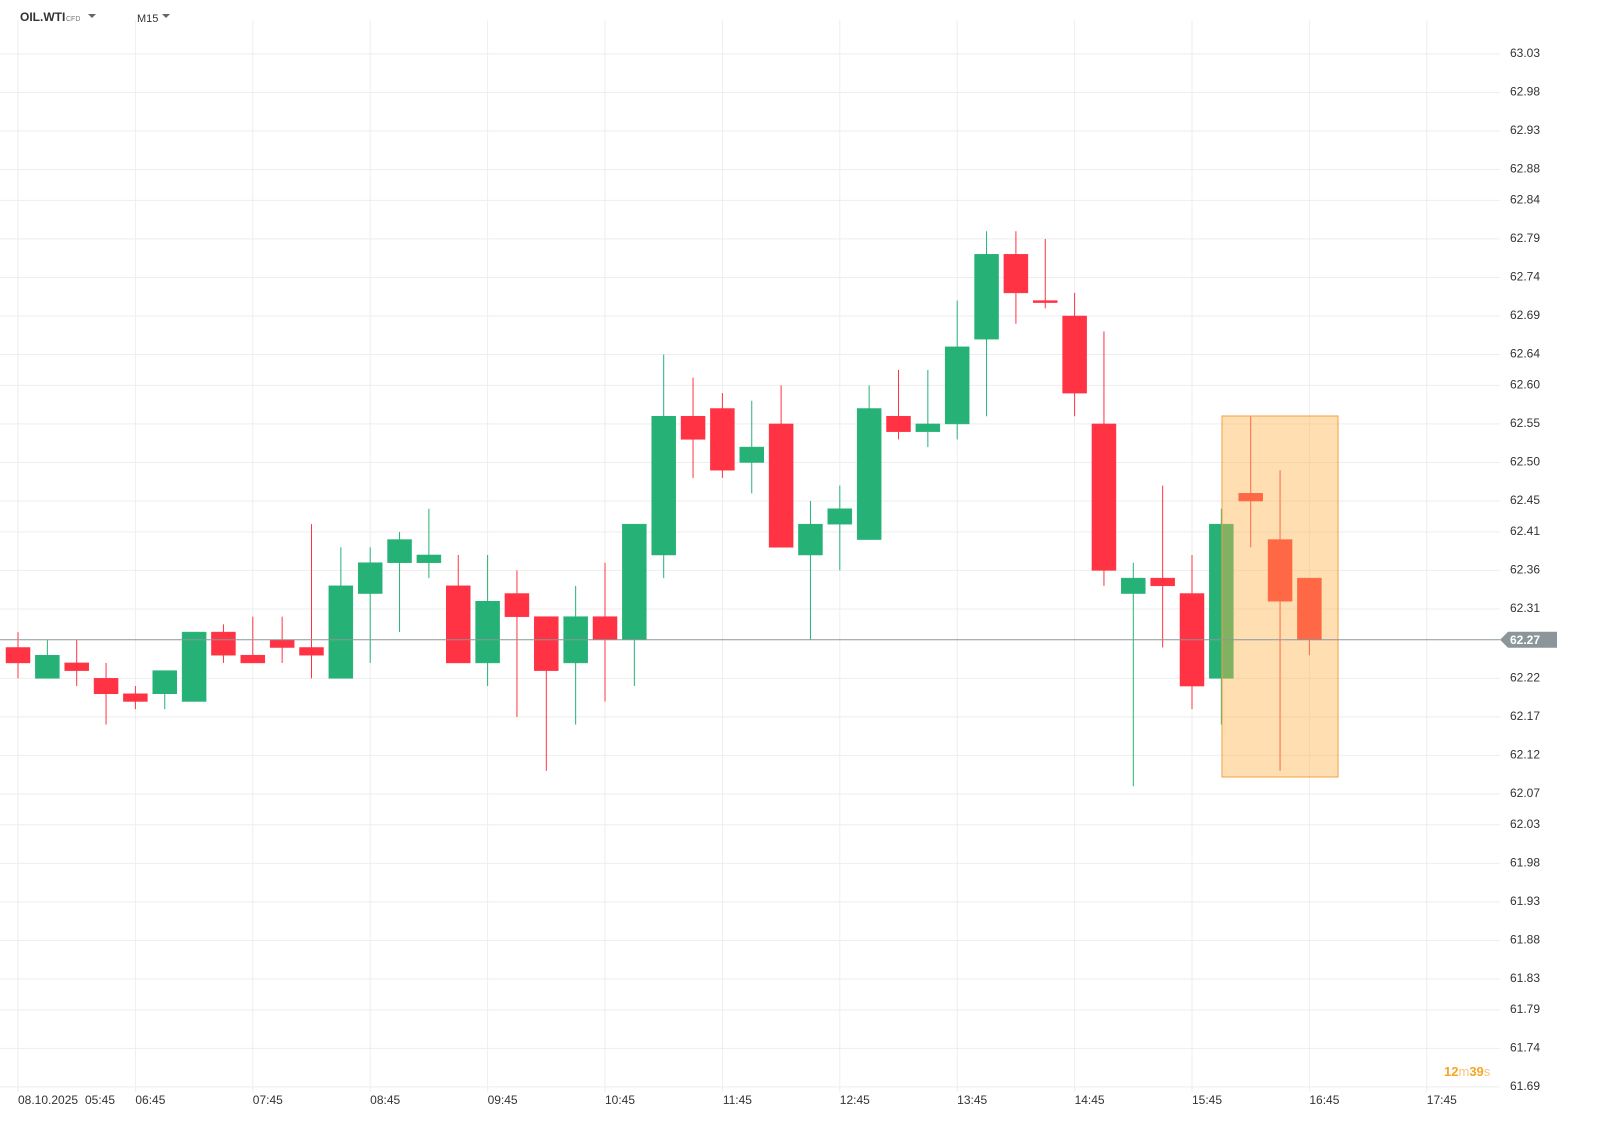 The height and width of the screenshot is (1139, 1599). I want to click on y-tick-label: 61.93, so click(1525, 901).